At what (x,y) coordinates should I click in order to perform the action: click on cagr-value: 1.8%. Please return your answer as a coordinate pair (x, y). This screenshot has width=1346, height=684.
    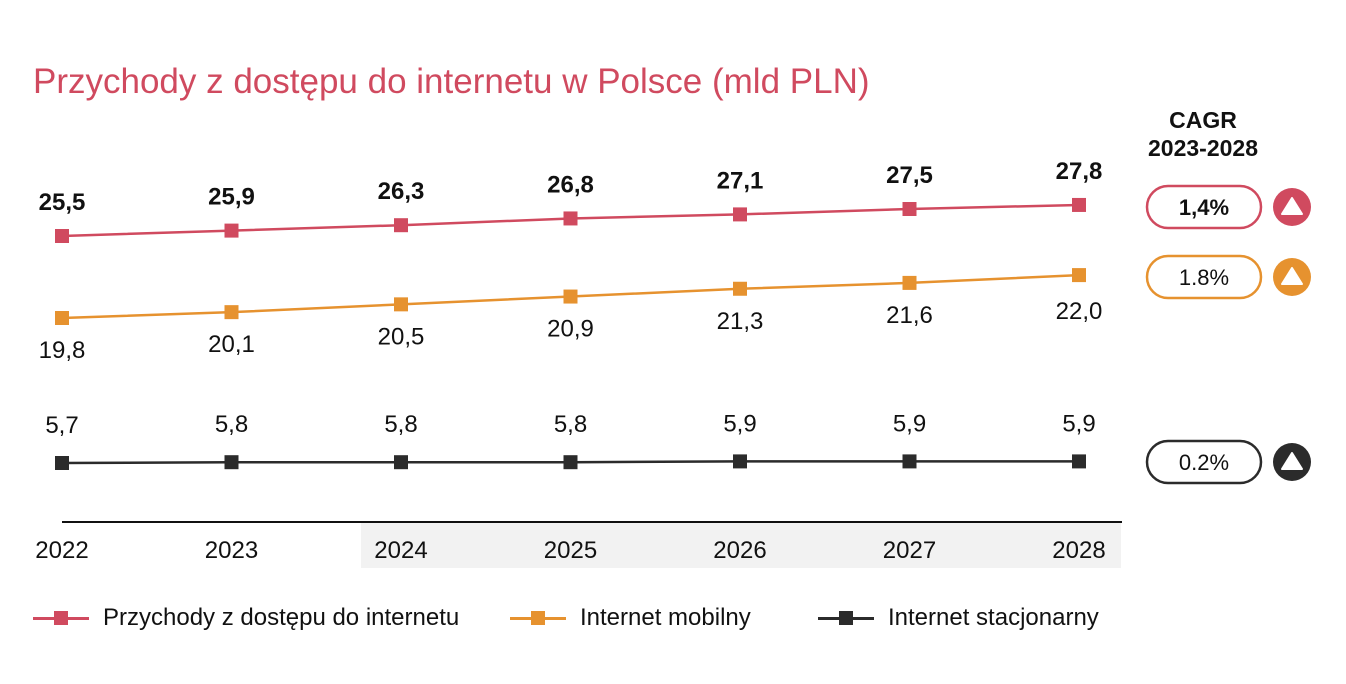
    Looking at the image, I should click on (1204, 277).